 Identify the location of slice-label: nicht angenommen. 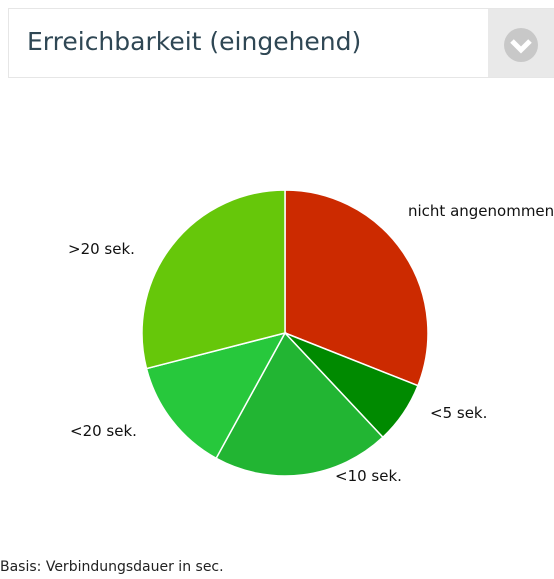
(481, 211).